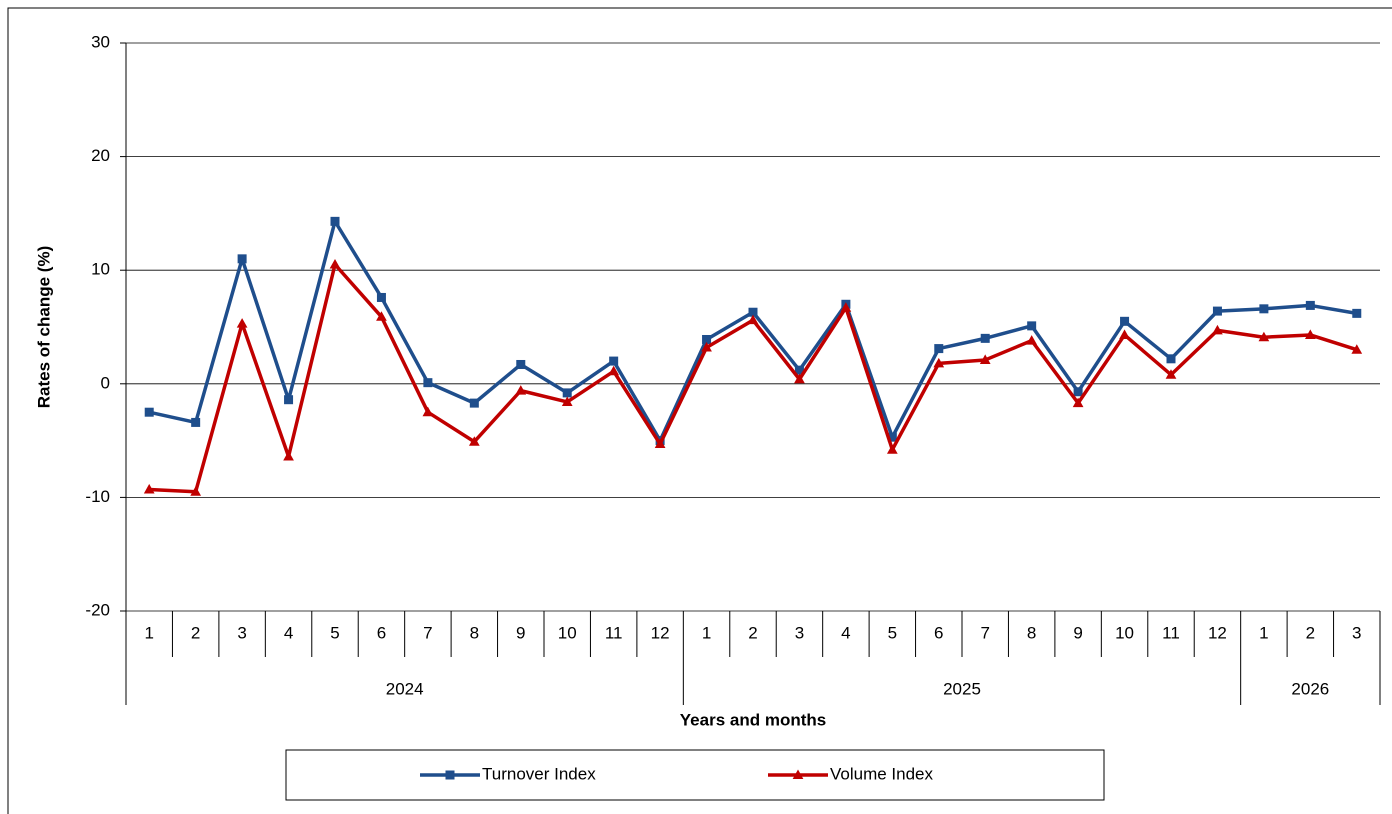 This screenshot has width=1392, height=814. What do you see at coordinates (43, 327) in the screenshot?
I see `y-axis-label: Rates of change (%)` at bounding box center [43, 327].